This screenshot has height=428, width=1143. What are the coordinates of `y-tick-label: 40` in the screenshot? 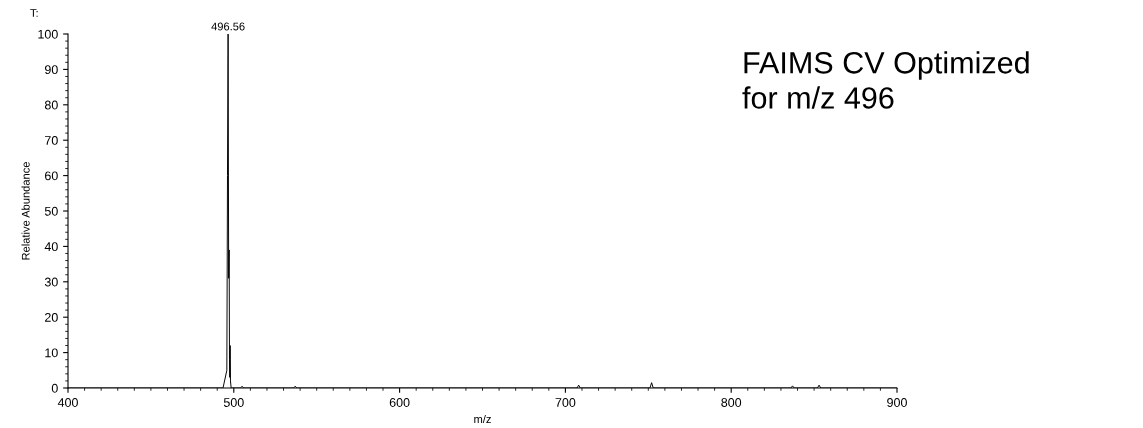 It's located at (51, 247).